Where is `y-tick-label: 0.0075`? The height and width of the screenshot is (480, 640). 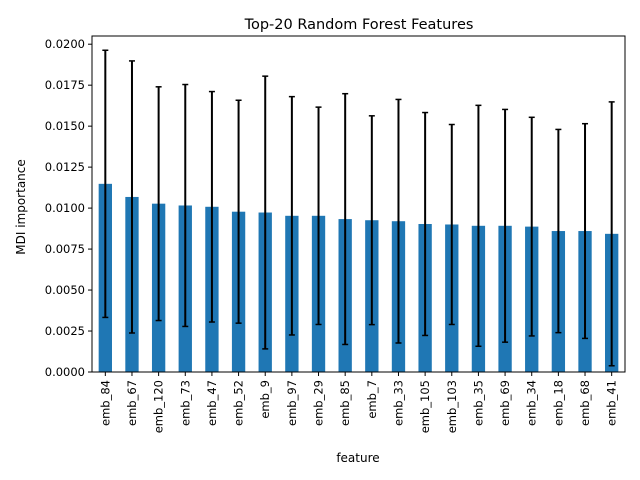 y-tick-label: 0.0075 is located at coordinates (65, 249).